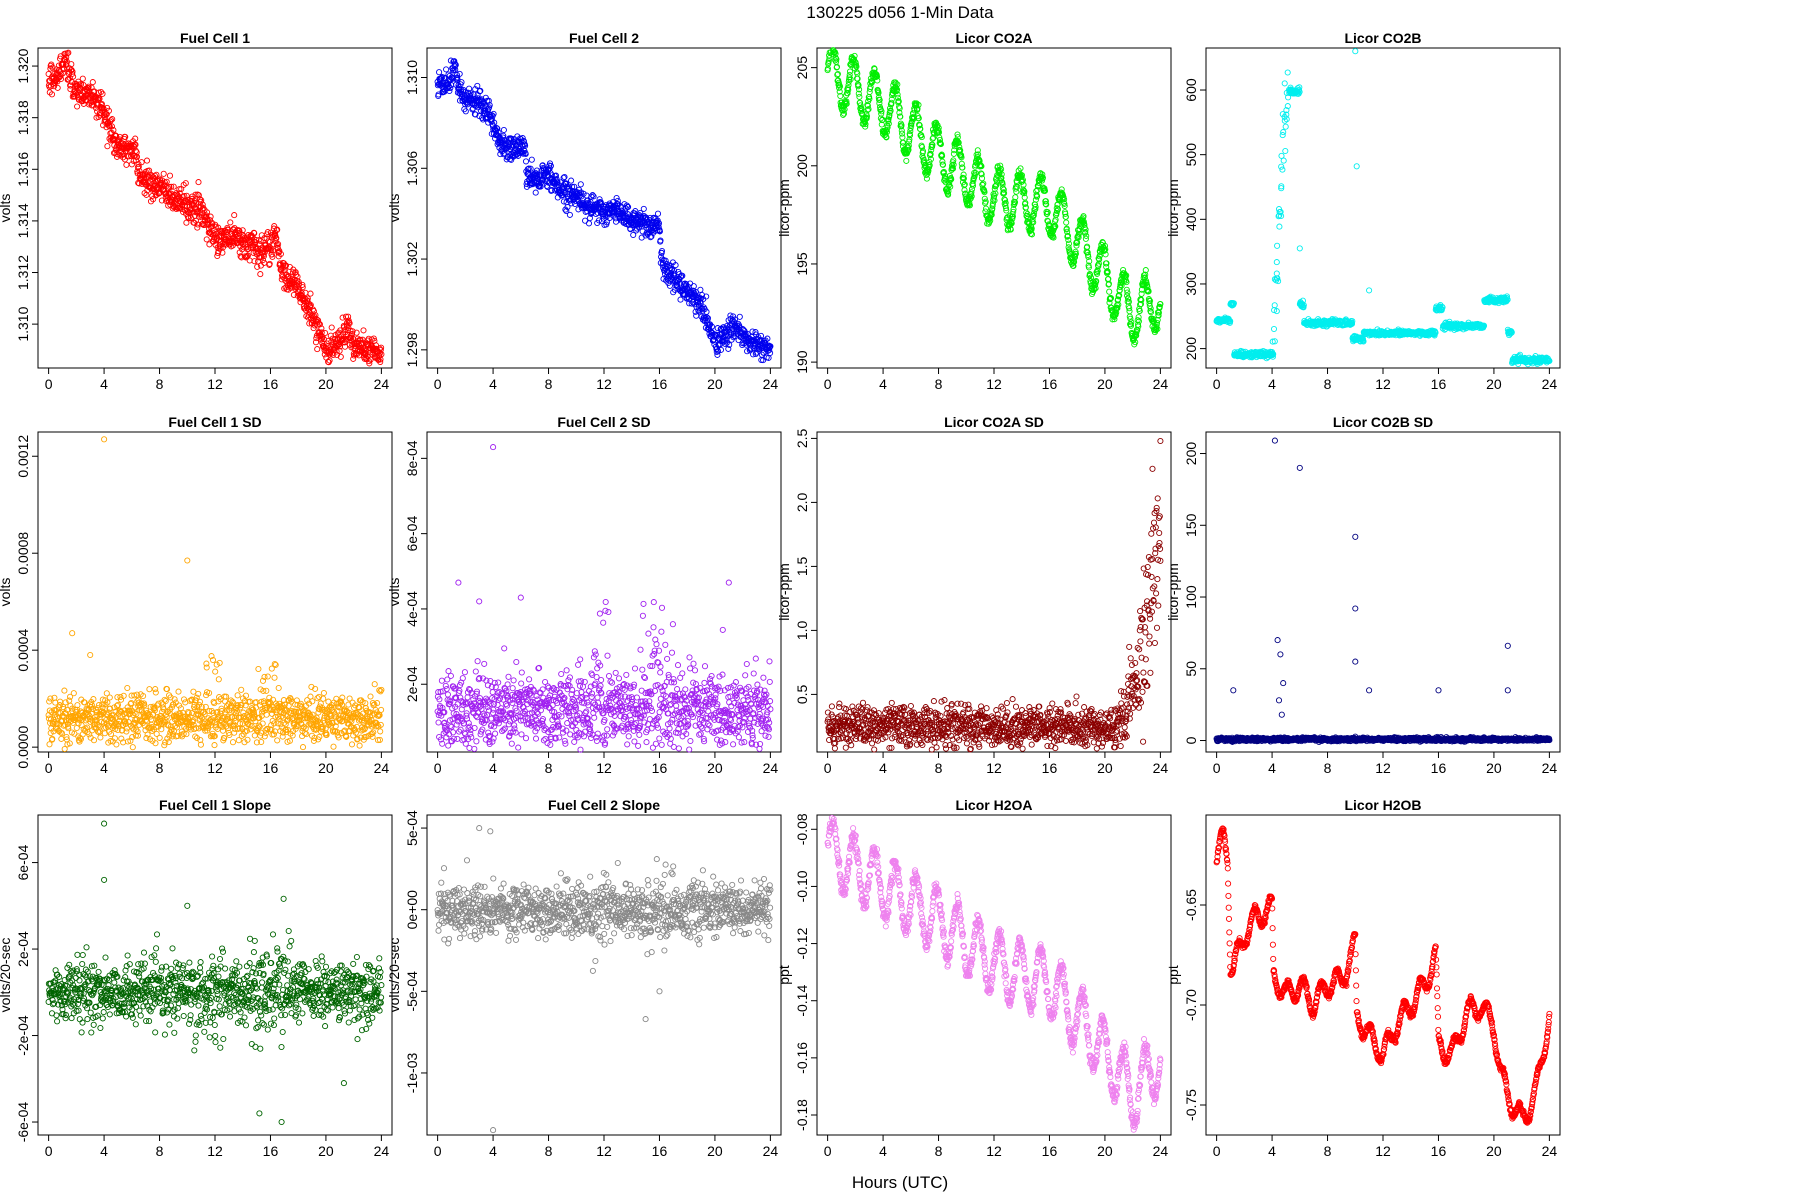  What do you see at coordinates (1382, 38) in the screenshot?
I see `panel-title: Licor CO2B` at bounding box center [1382, 38].